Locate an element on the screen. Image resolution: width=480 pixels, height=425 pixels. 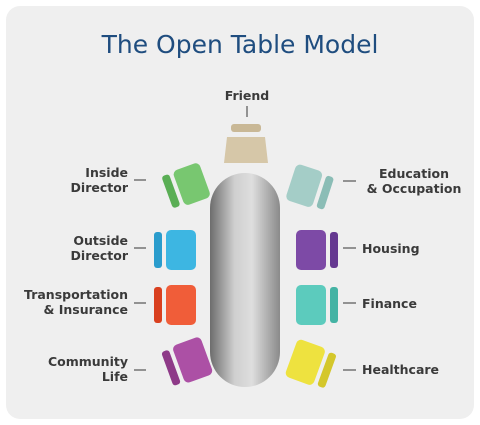
chair-finance is located at coordinates (317, 305).